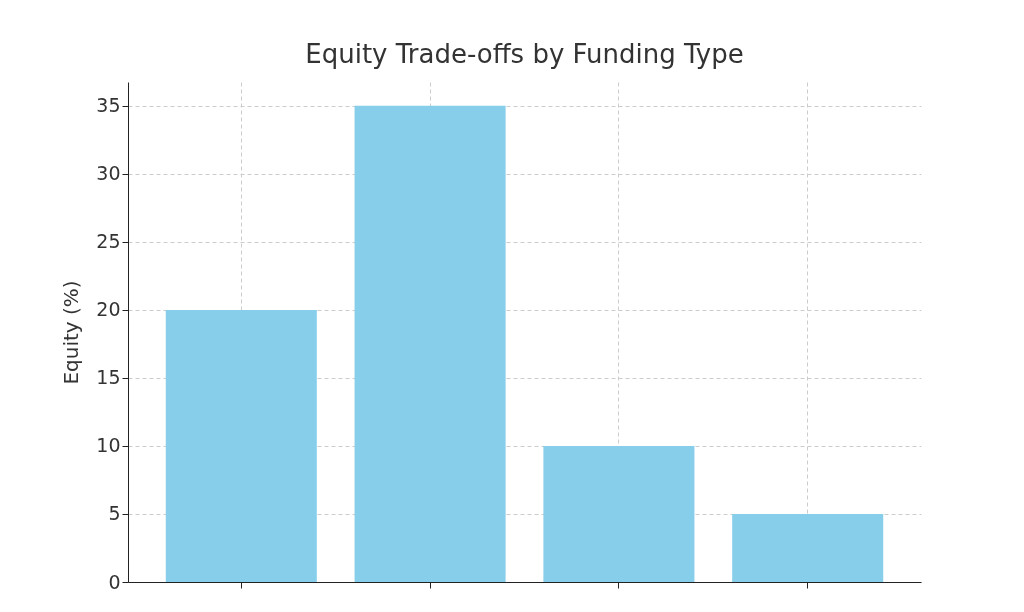 This screenshot has width=1024, height=612. Describe the element at coordinates (114, 581) in the screenshot. I see `y-tick-label: 0` at that location.